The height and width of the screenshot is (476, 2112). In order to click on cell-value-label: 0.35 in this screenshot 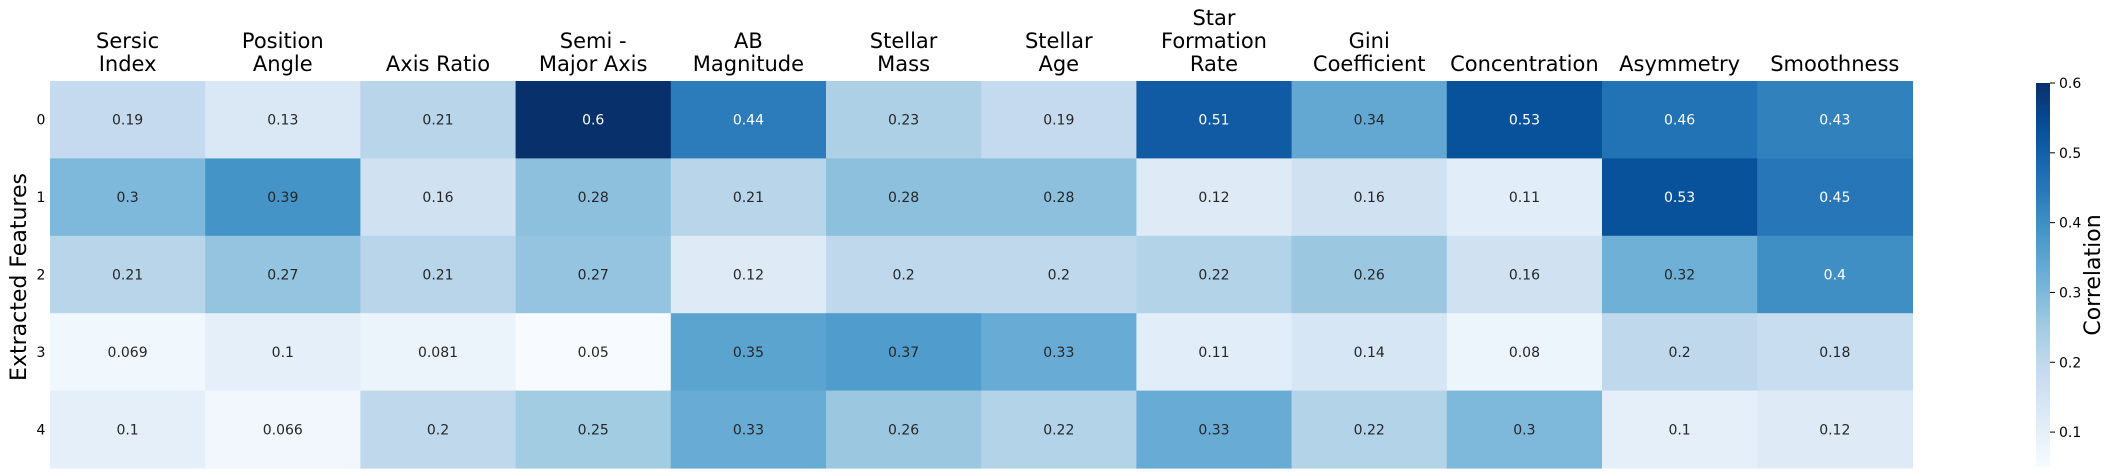, I will do `click(748, 353)`.